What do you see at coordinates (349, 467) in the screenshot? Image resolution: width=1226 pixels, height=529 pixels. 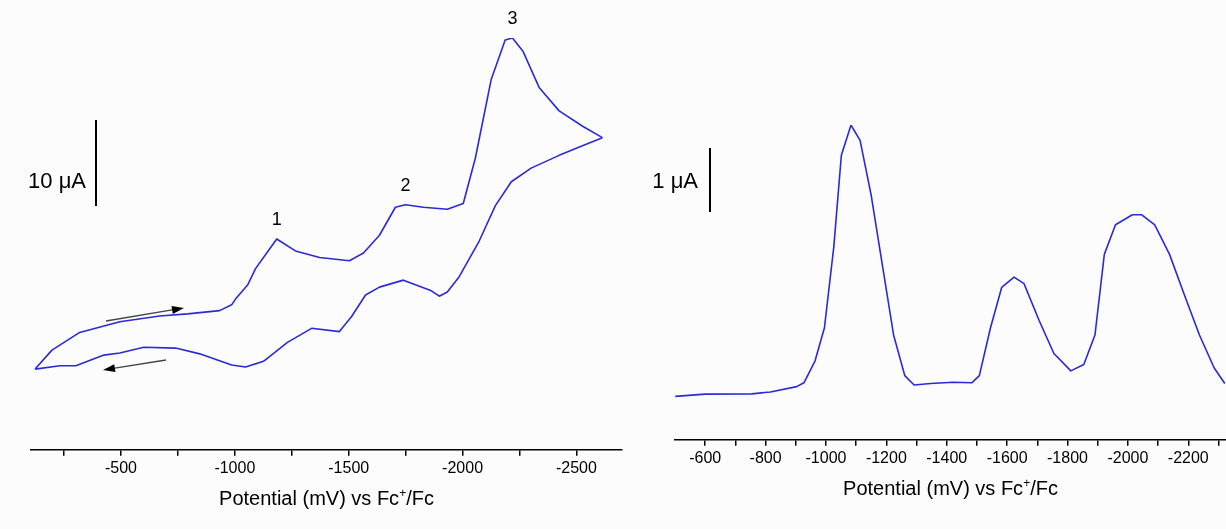 I see `x-tick-label: -1500` at bounding box center [349, 467].